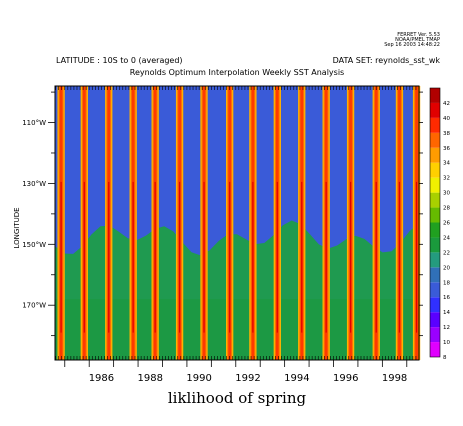  Describe the element at coordinates (446, 179) in the screenshot. I see `colorbar-label: 32` at that location.